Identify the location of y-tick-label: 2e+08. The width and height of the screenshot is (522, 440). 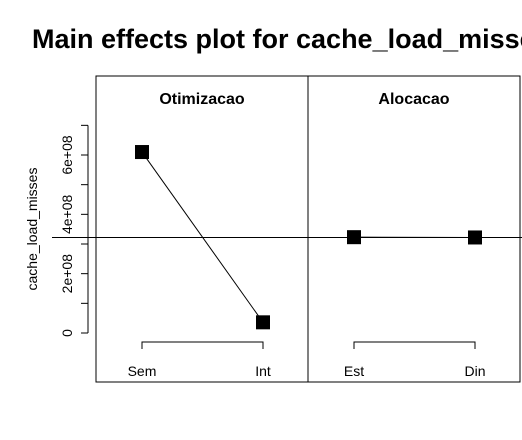
(67, 274).